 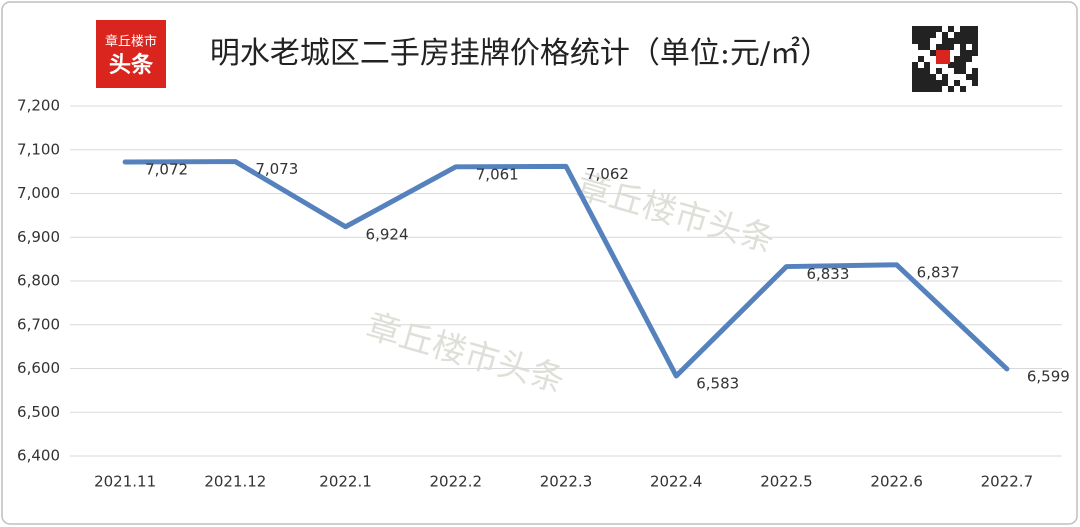 What do you see at coordinates (235, 482) in the screenshot?
I see `x-tick-label: 2021.12` at bounding box center [235, 482].